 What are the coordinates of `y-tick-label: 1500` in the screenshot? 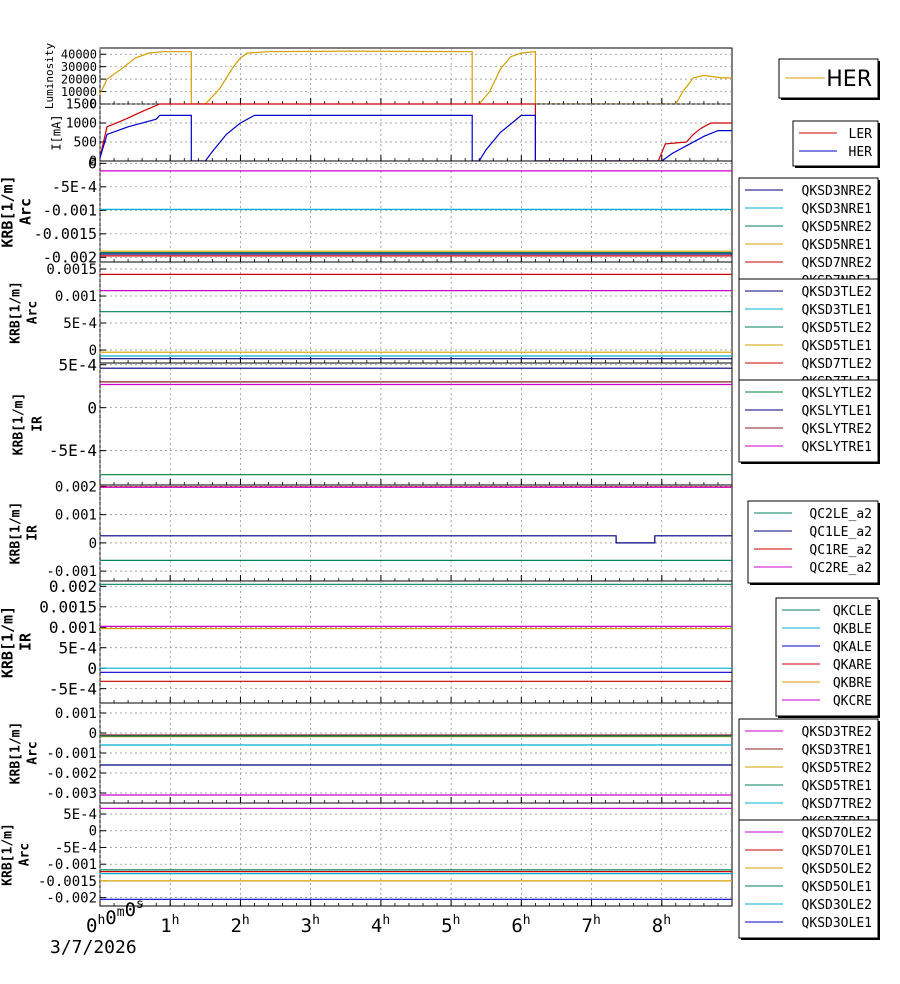 It's located at (81, 105).